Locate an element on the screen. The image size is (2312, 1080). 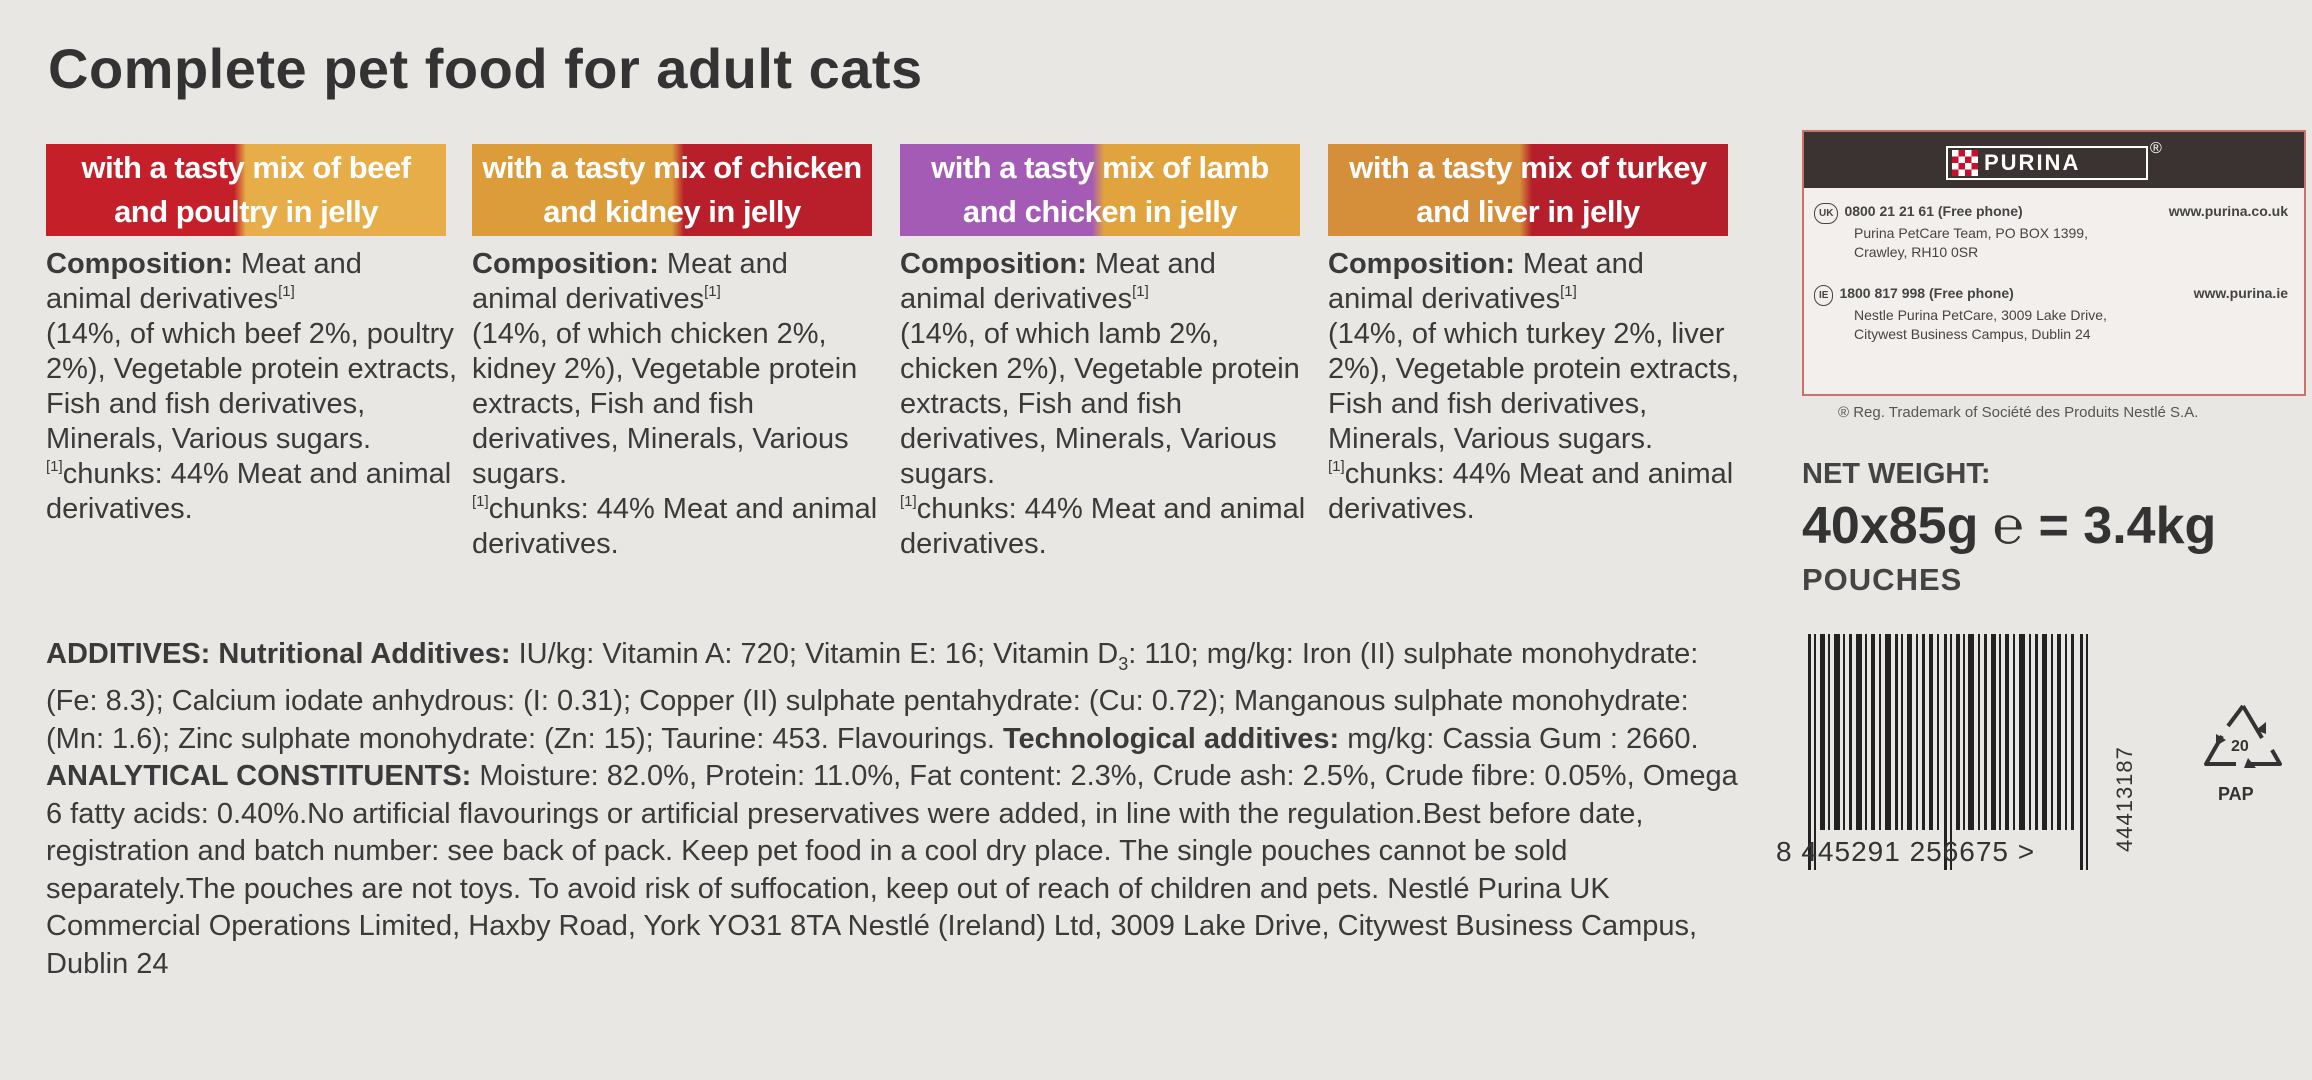
banner-line-1: with a tasty mix of chicken is located at coordinates (672, 167).